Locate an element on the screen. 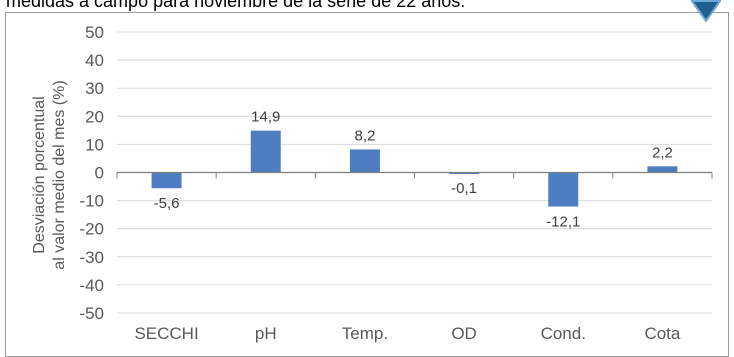  data-label: -5,6 is located at coordinates (167, 203).